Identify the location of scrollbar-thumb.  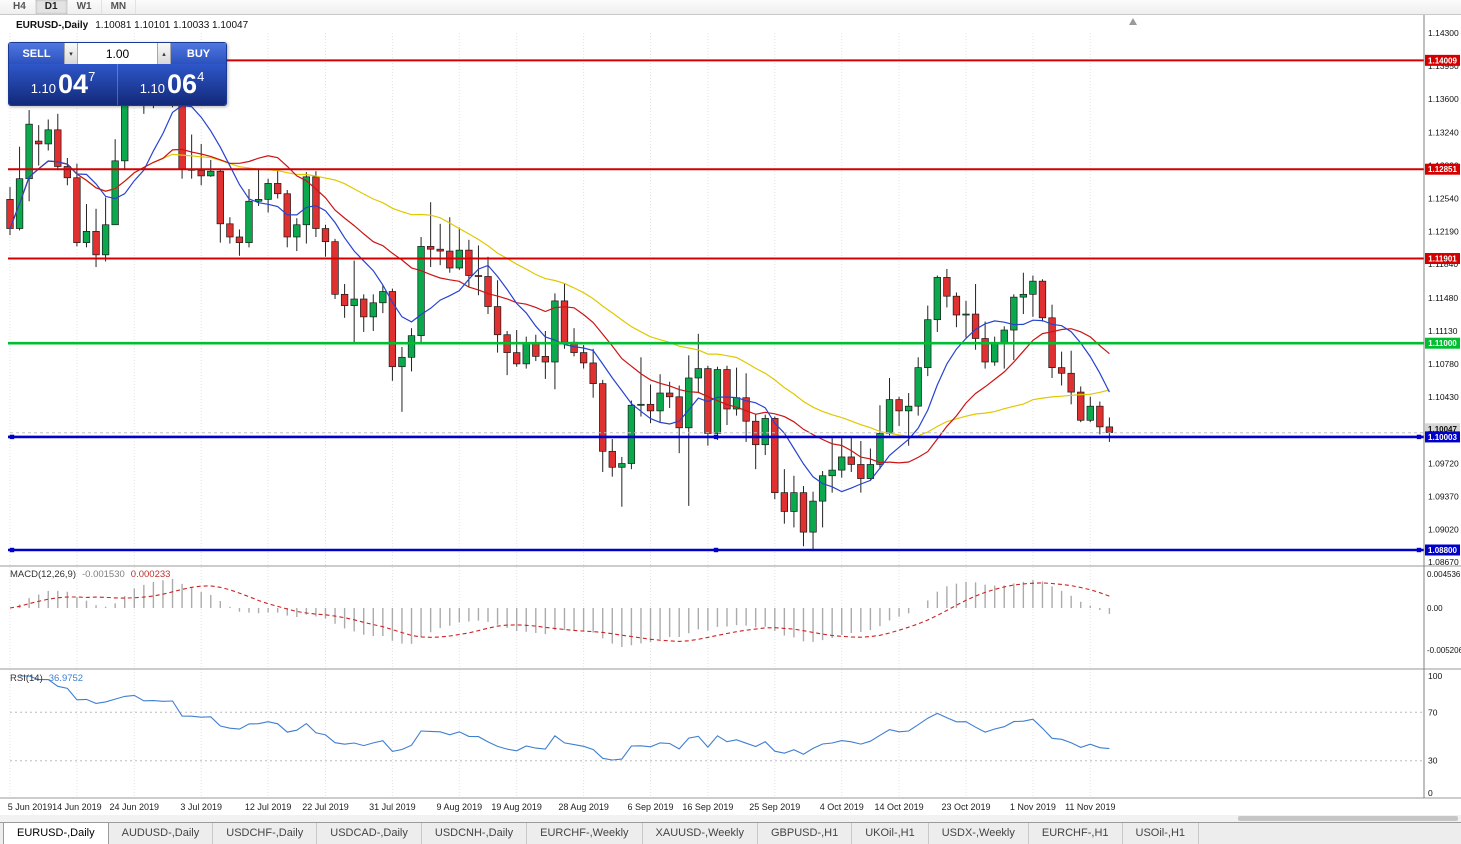
(1348, 818).